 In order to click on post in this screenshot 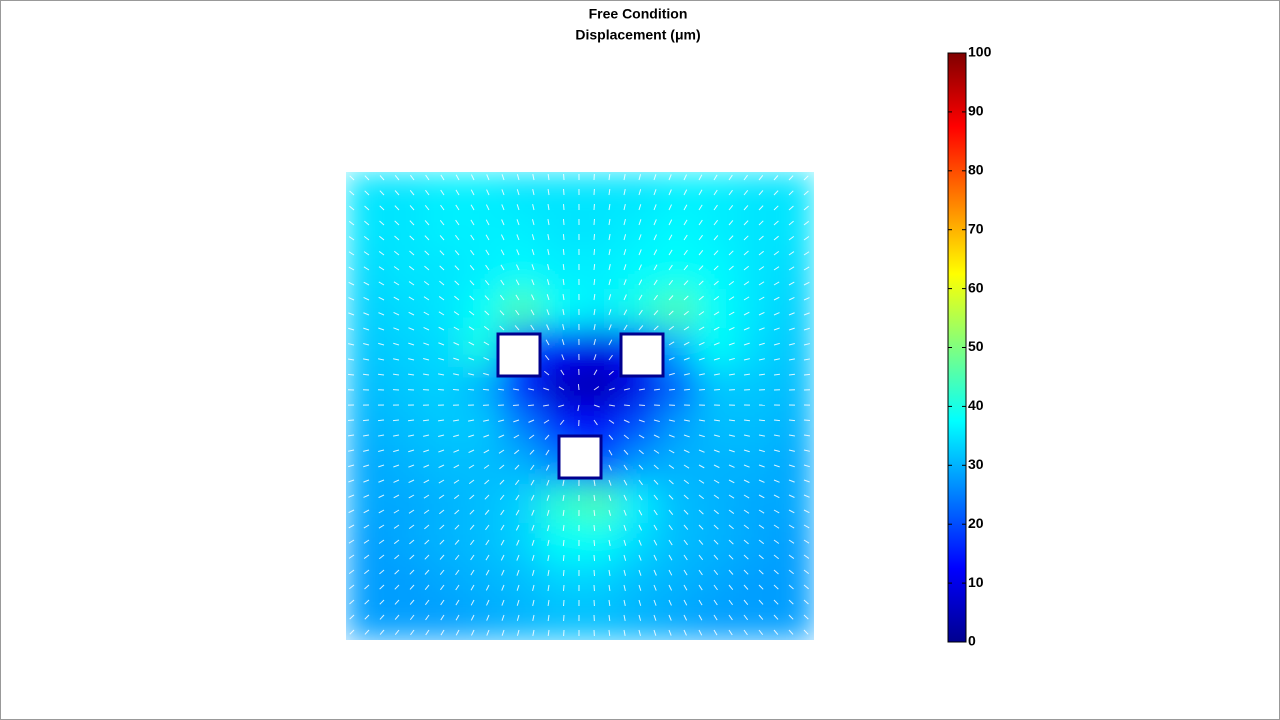, I will do `click(519, 355)`.